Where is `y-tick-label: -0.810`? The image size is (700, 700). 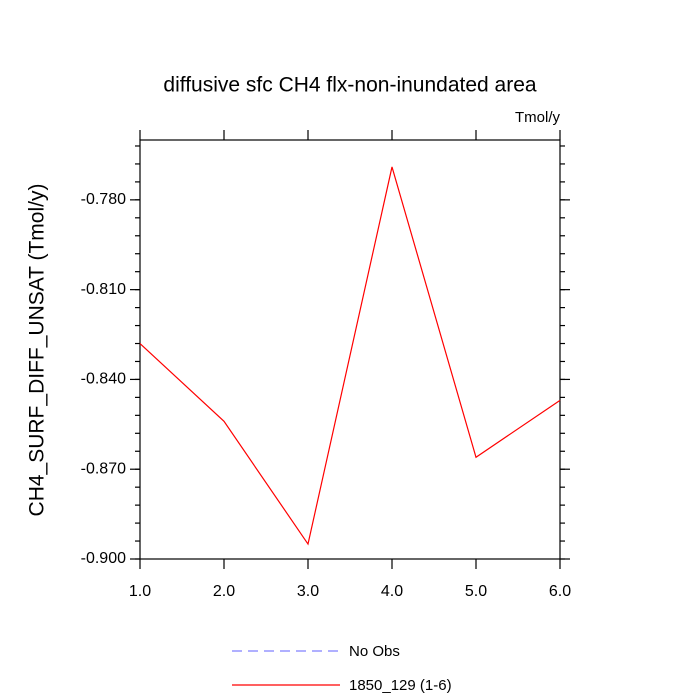 y-tick-label: -0.810 is located at coordinates (103, 289).